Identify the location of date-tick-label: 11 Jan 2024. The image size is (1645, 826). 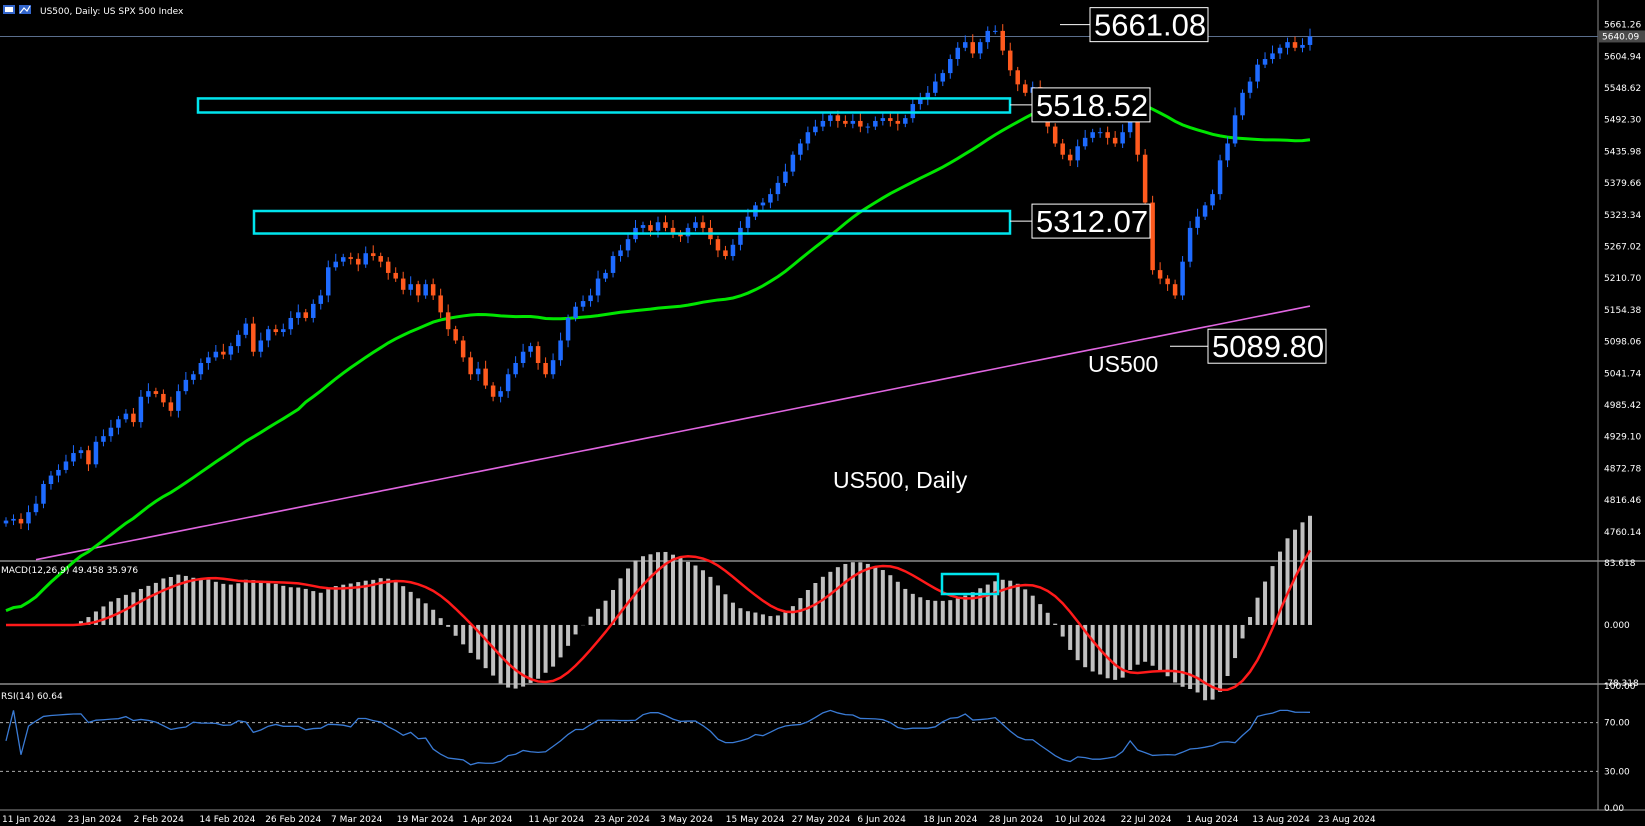
(29, 820).